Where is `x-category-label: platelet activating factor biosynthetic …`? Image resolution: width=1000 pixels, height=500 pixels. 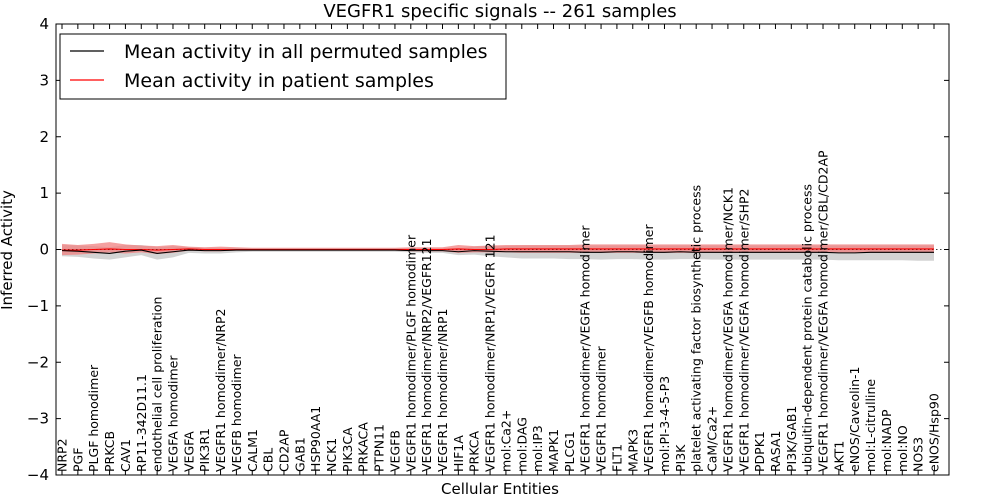 x-category-label: platelet activating factor biosynthetic … is located at coordinates (696, 328).